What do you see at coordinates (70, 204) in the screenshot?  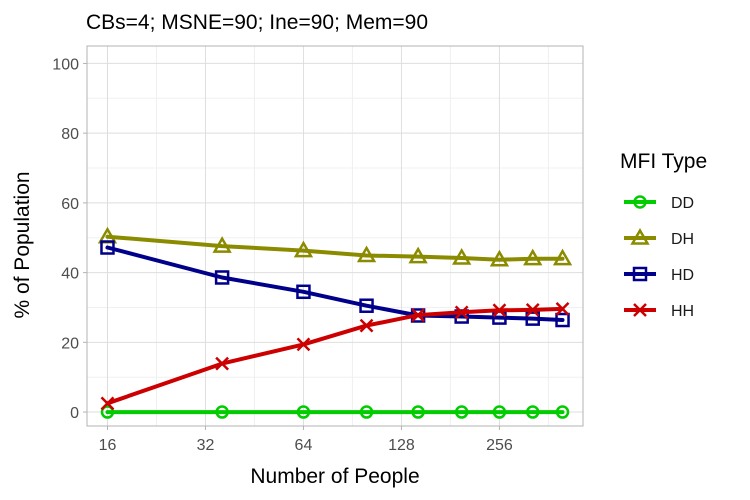 I see `y-tick-label: 60` at bounding box center [70, 204].